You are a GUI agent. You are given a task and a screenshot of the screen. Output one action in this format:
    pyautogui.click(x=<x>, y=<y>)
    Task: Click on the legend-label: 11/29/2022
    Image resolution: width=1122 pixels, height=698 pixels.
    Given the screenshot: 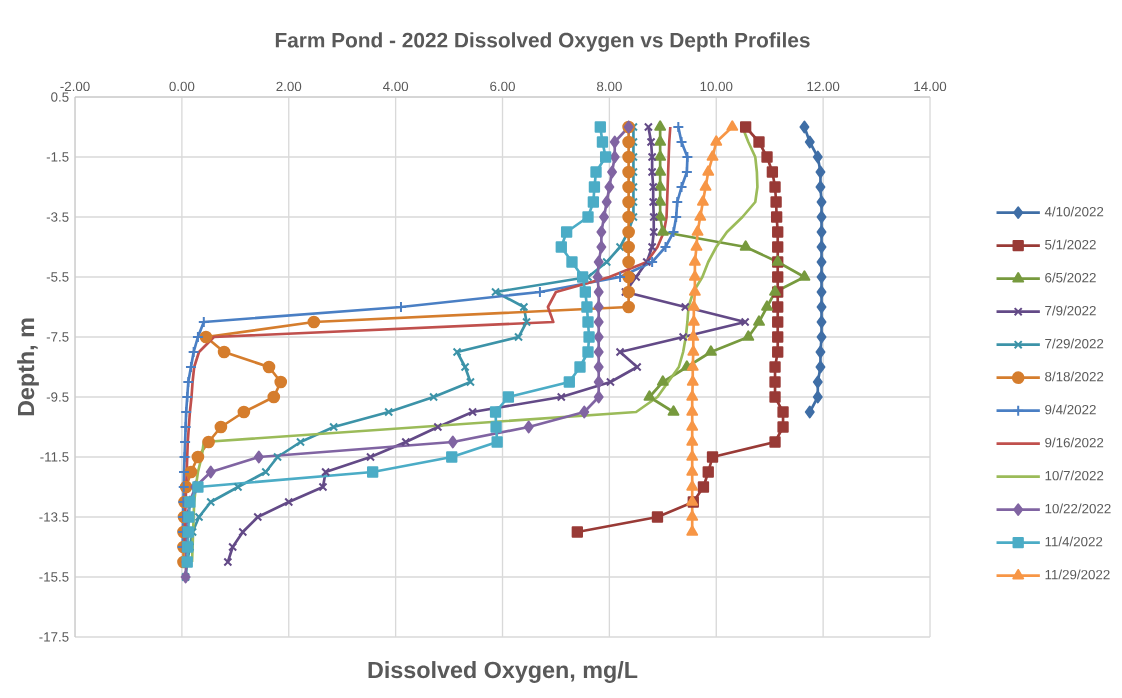 What is the action you would take?
    pyautogui.click(x=1077, y=574)
    